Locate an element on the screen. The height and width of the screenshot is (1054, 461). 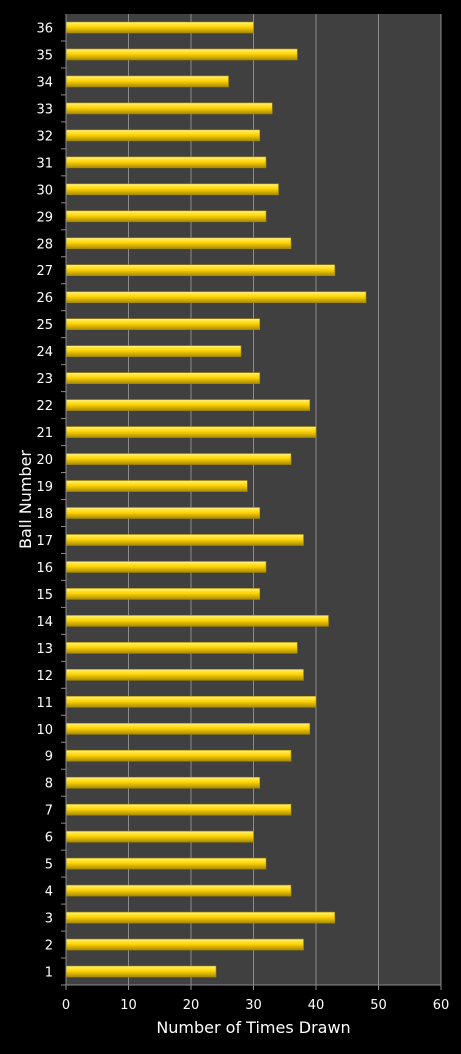
y-tick-label: 5 is located at coordinates (49, 865).